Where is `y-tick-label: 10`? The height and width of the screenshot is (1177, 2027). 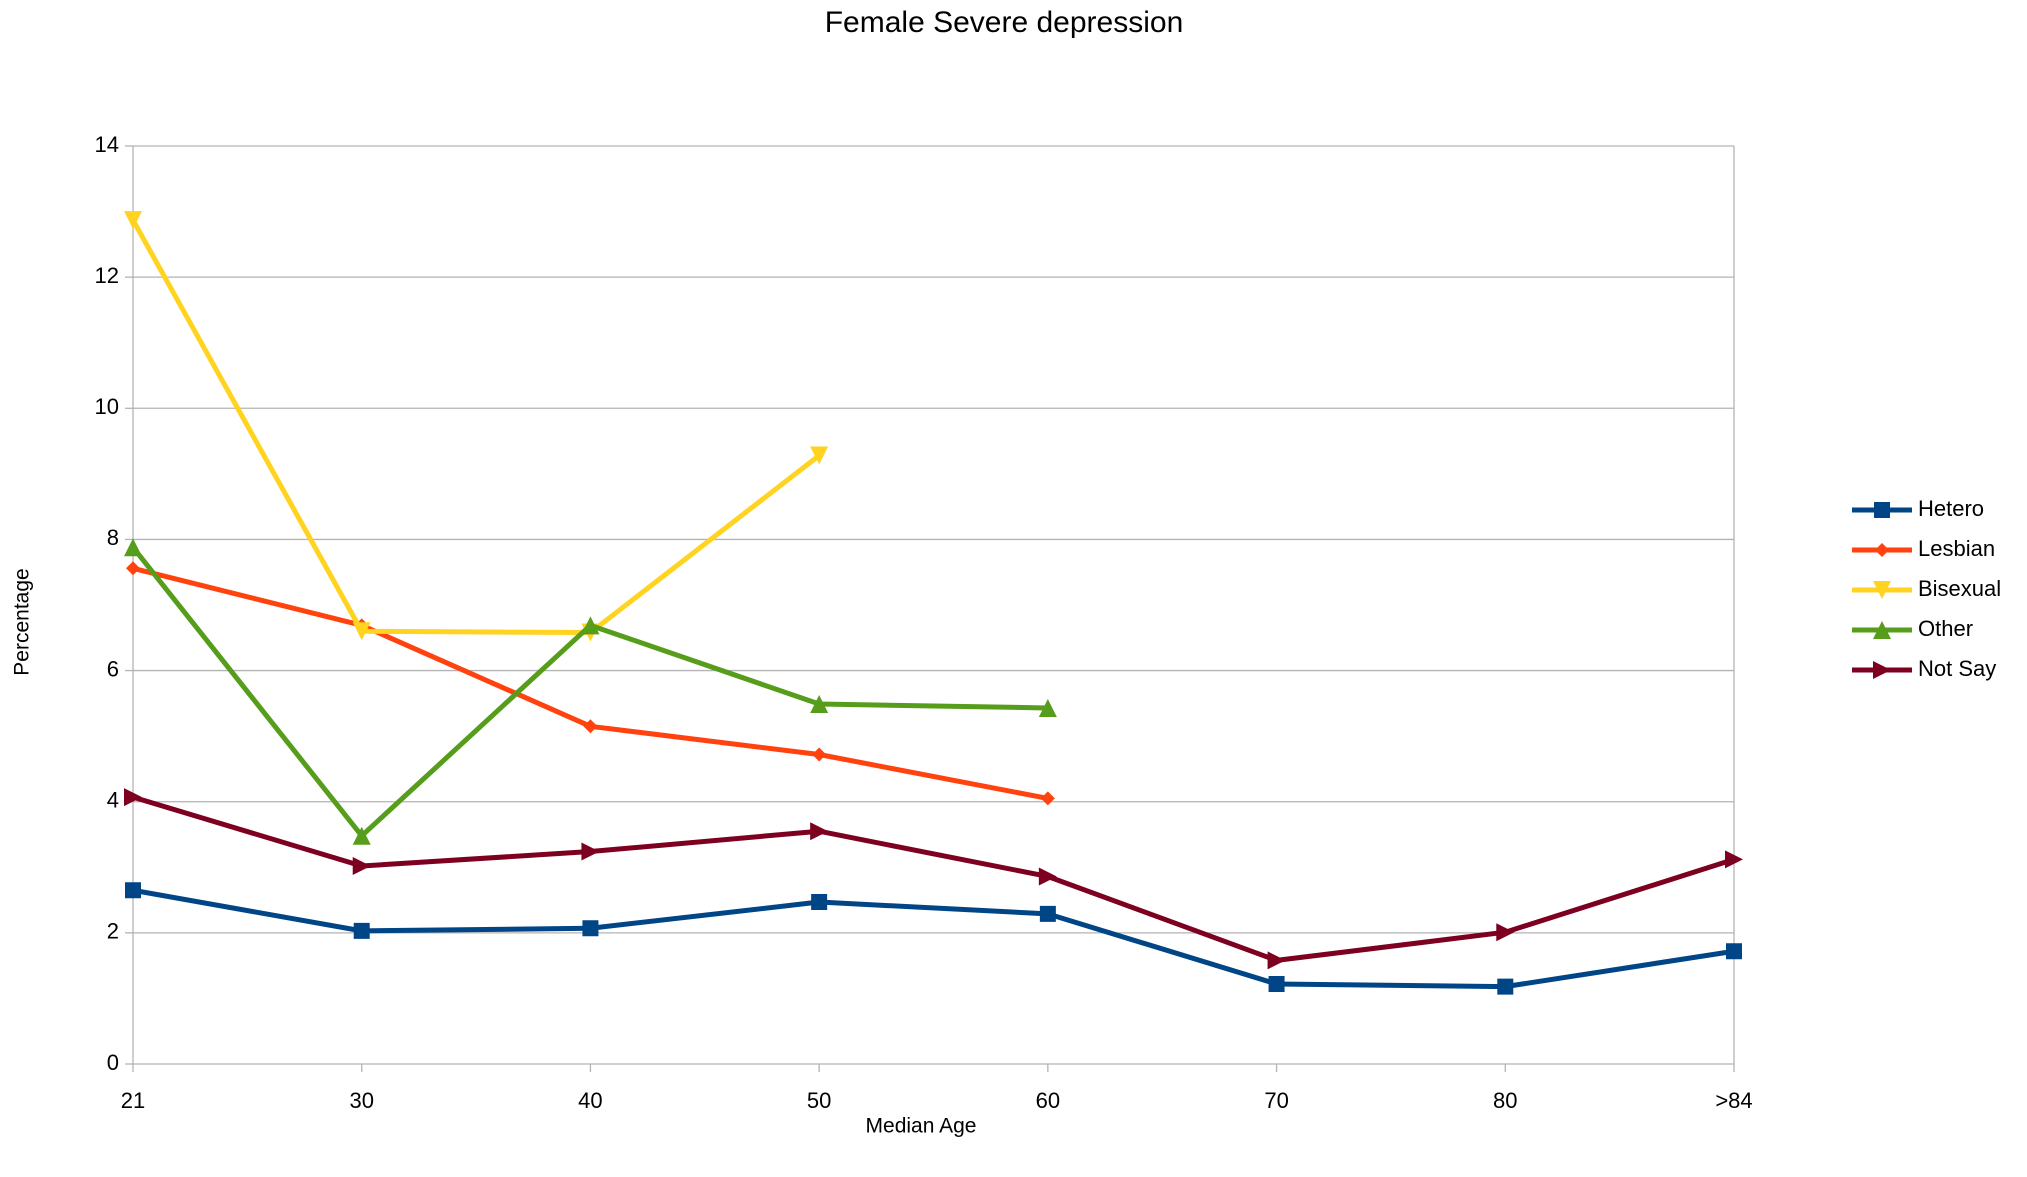
y-tick-label: 10 is located at coordinates (107, 406).